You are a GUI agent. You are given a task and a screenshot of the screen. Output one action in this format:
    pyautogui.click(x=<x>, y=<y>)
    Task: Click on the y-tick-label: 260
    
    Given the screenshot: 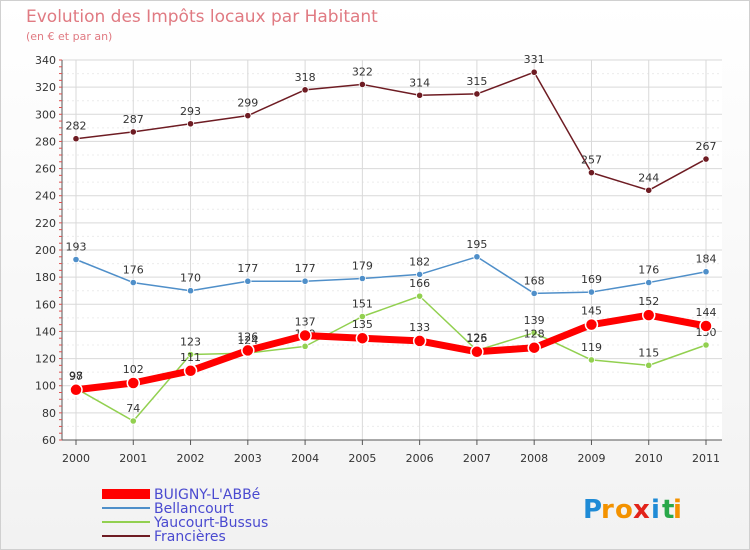 What is the action you would take?
    pyautogui.click(x=45, y=169)
    